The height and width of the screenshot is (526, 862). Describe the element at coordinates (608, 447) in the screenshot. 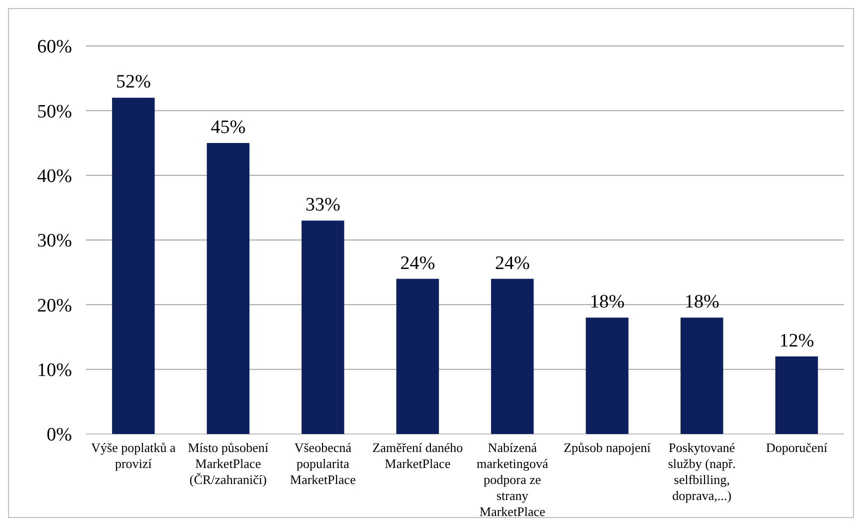

I see `x-tick-label: Způsob napojení` at that location.